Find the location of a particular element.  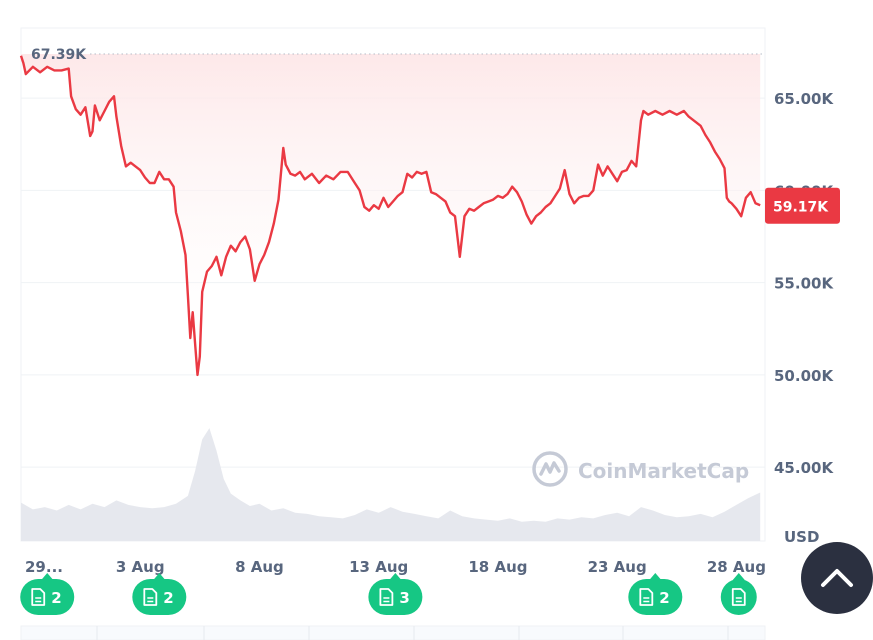

scroll-to-top-button is located at coordinates (837, 578).